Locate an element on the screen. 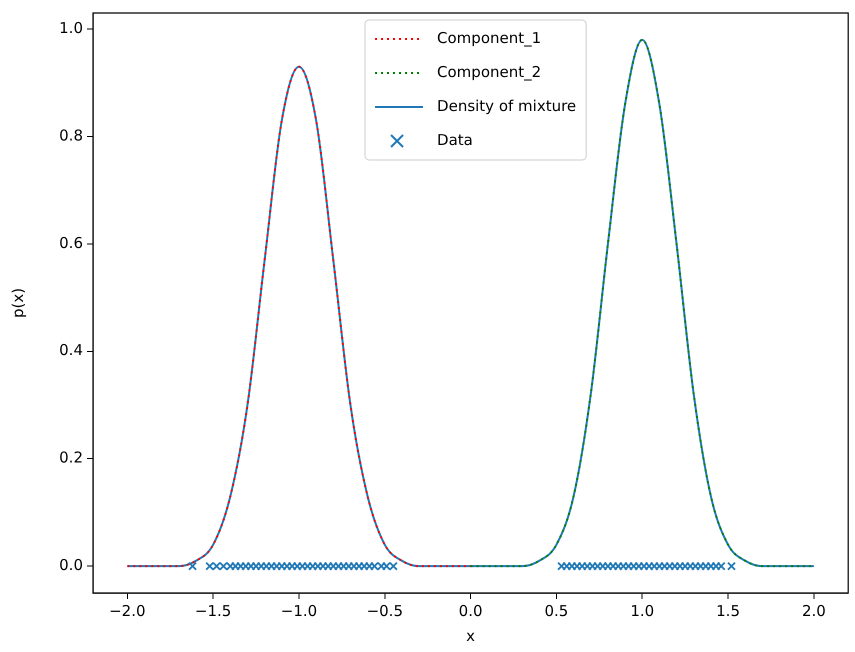 The width and height of the screenshot is (855, 652). y-axis-title: p(x) is located at coordinates (17, 303).